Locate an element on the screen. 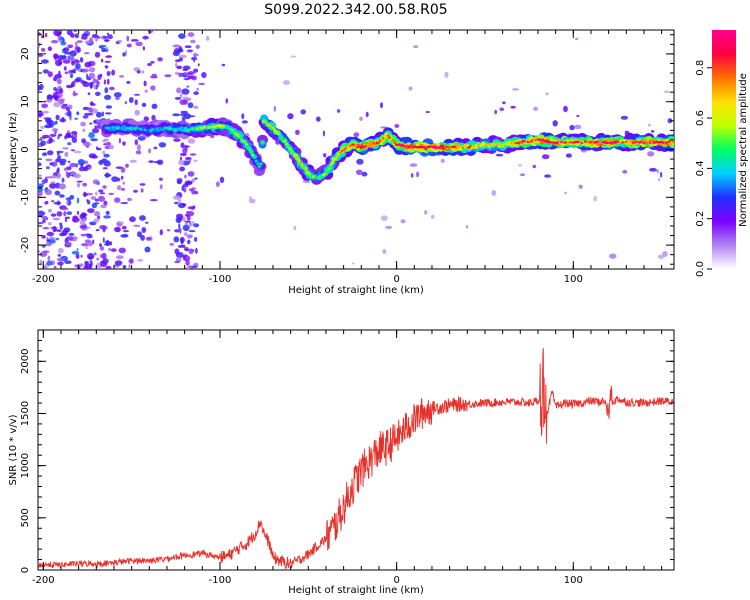 Image resolution: width=750 pixels, height=600 pixels. y-tick-label: 2000 is located at coordinates (25, 361).